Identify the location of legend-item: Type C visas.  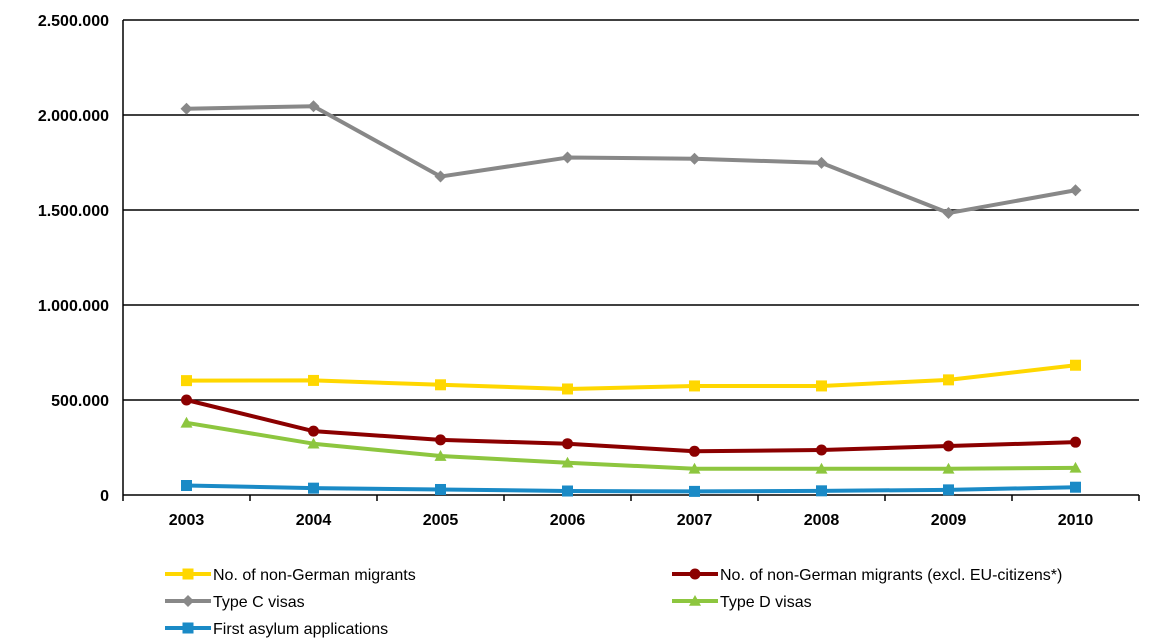
(235, 602).